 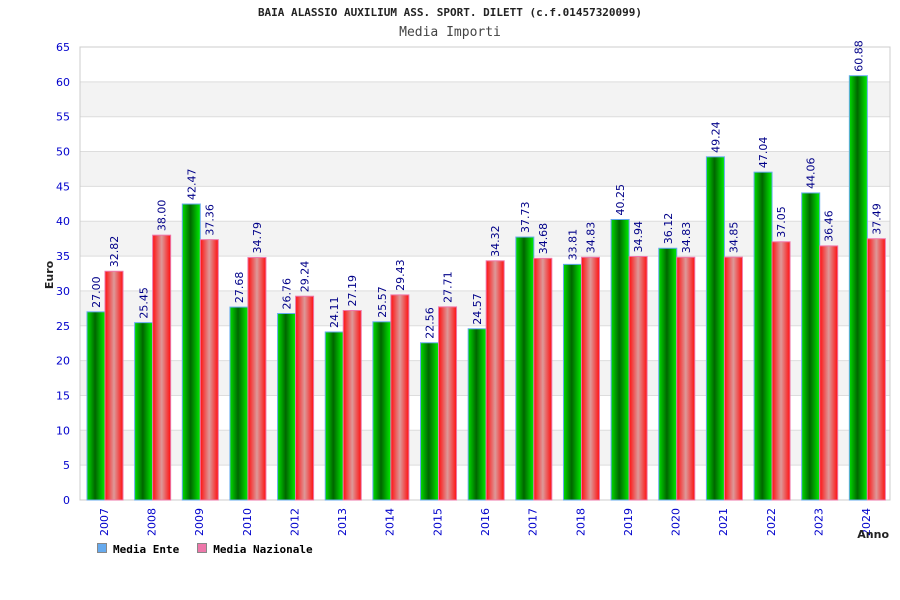 What do you see at coordinates (477, 309) in the screenshot?
I see `data-label: 24.57` at bounding box center [477, 309].